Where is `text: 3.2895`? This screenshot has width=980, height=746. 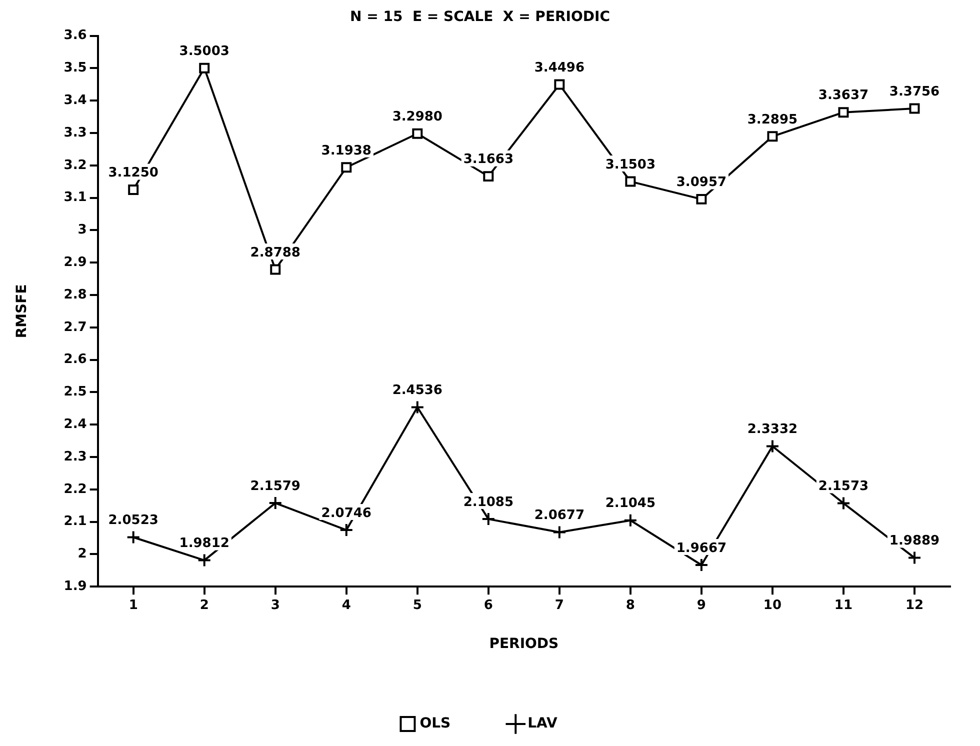
text: 3.2895 is located at coordinates (772, 120).